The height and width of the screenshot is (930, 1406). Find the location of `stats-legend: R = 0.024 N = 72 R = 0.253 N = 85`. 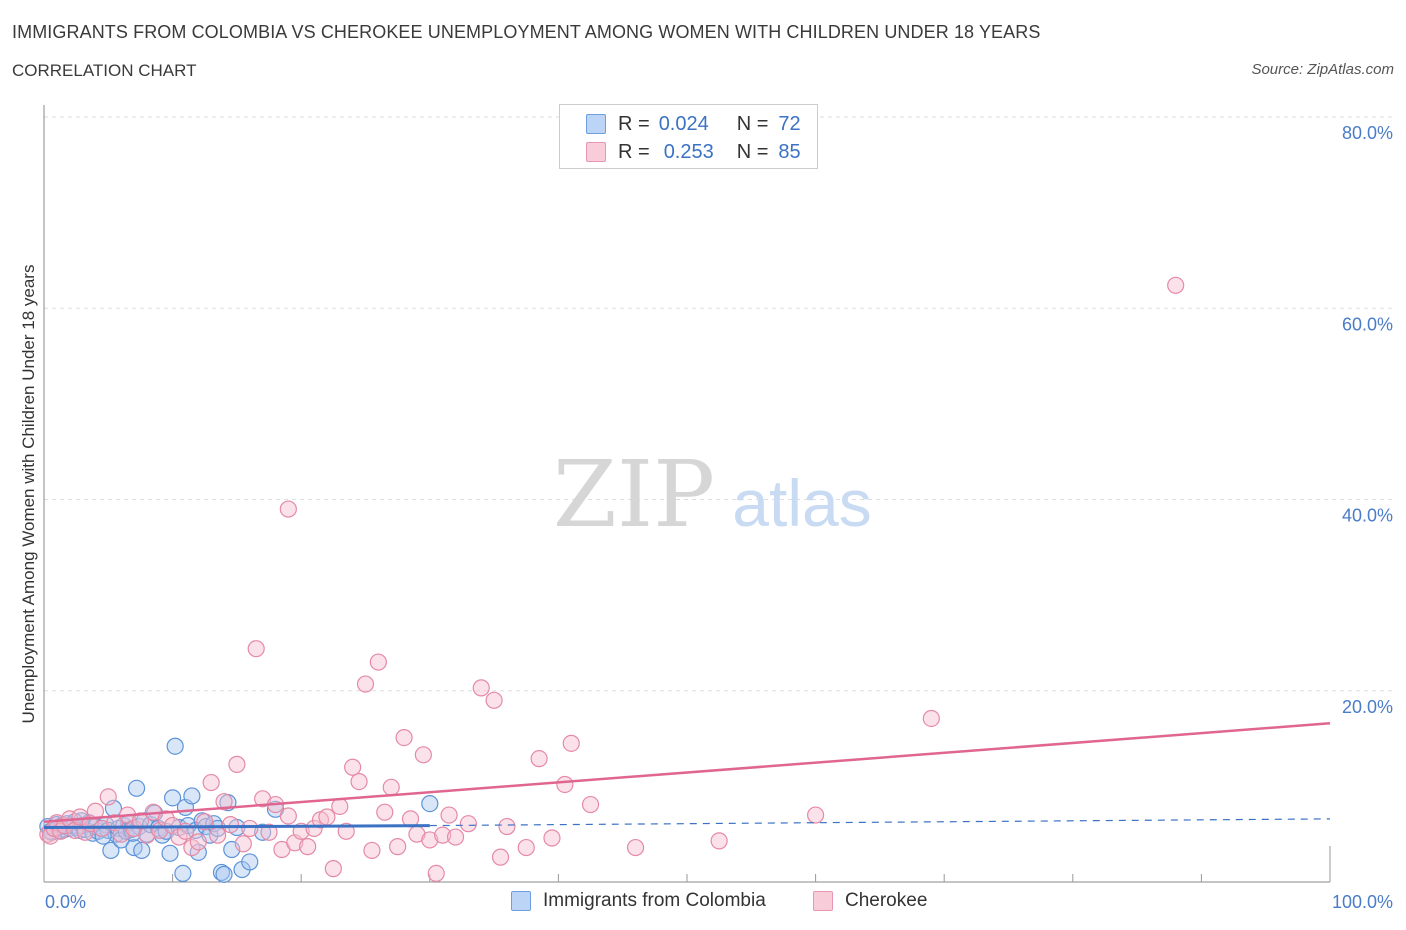

stats-legend: R = 0.024 N = 72 R = 0.253 N = 85 is located at coordinates (688, 136).